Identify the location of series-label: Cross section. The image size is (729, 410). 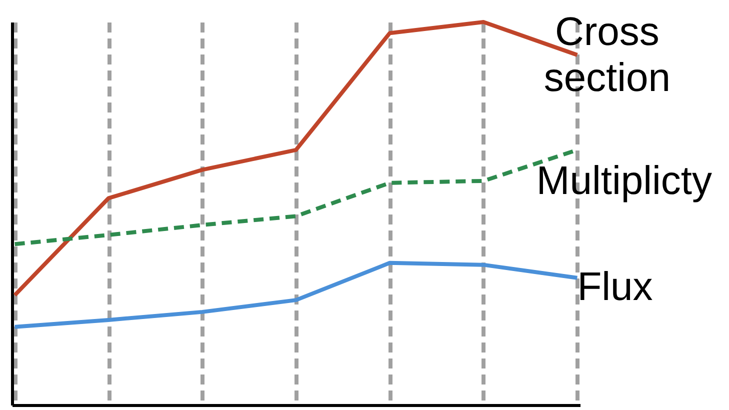
(607, 55).